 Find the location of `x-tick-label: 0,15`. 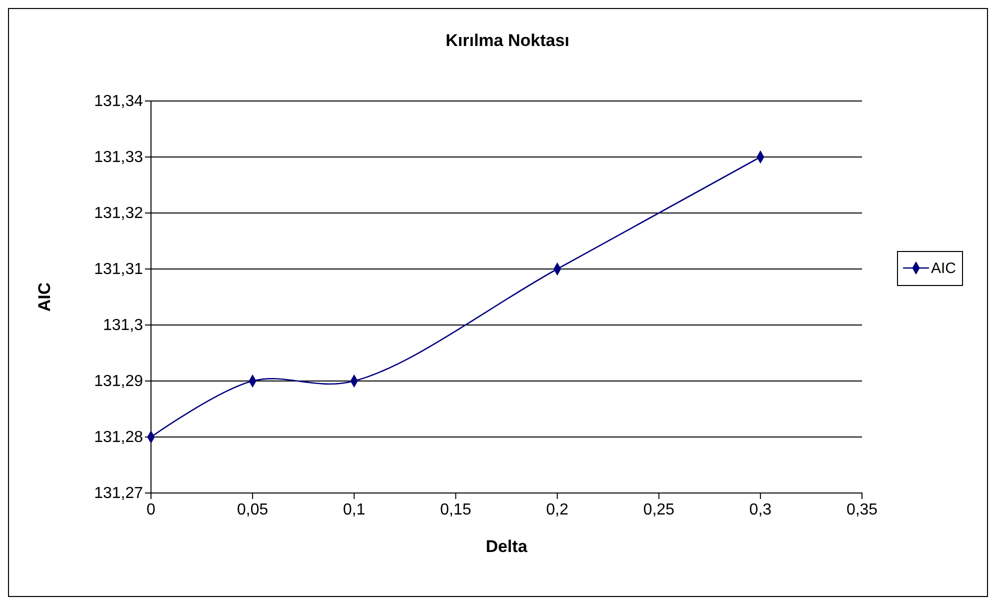

x-tick-label: 0,15 is located at coordinates (456, 509).